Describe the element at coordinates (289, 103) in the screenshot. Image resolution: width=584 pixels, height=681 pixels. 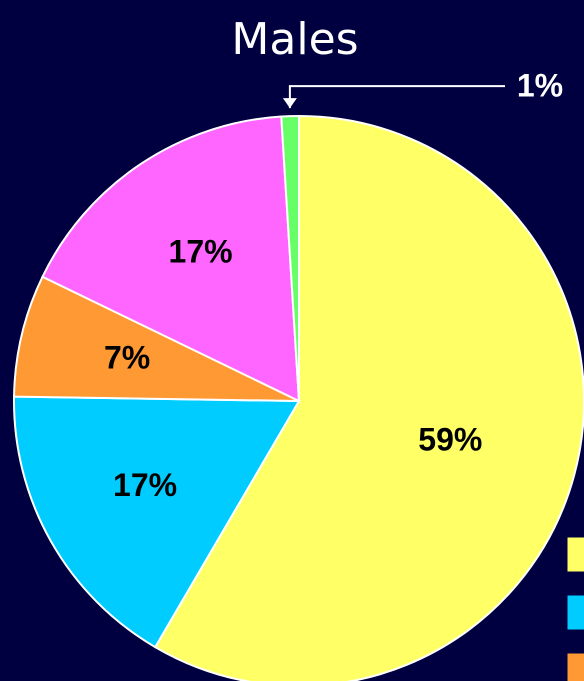
I see `leader-arrow` at that location.